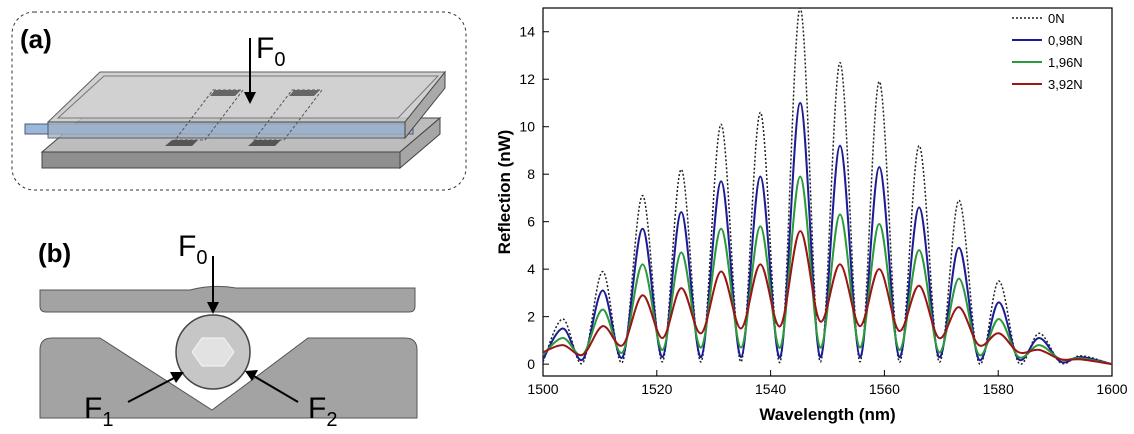  I want to click on top-plate, so click(227, 299).